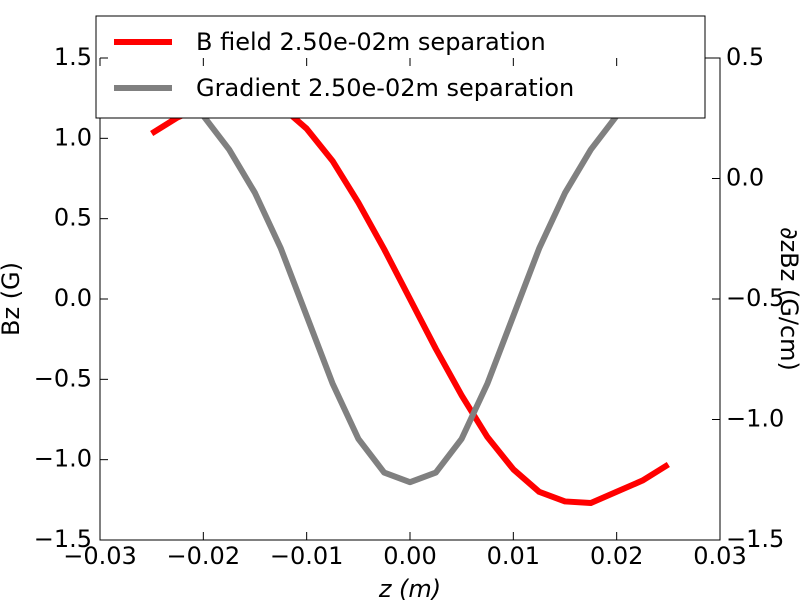  Describe the element at coordinates (616, 556) in the screenshot. I see `x-tick-label: 0.02` at that location.